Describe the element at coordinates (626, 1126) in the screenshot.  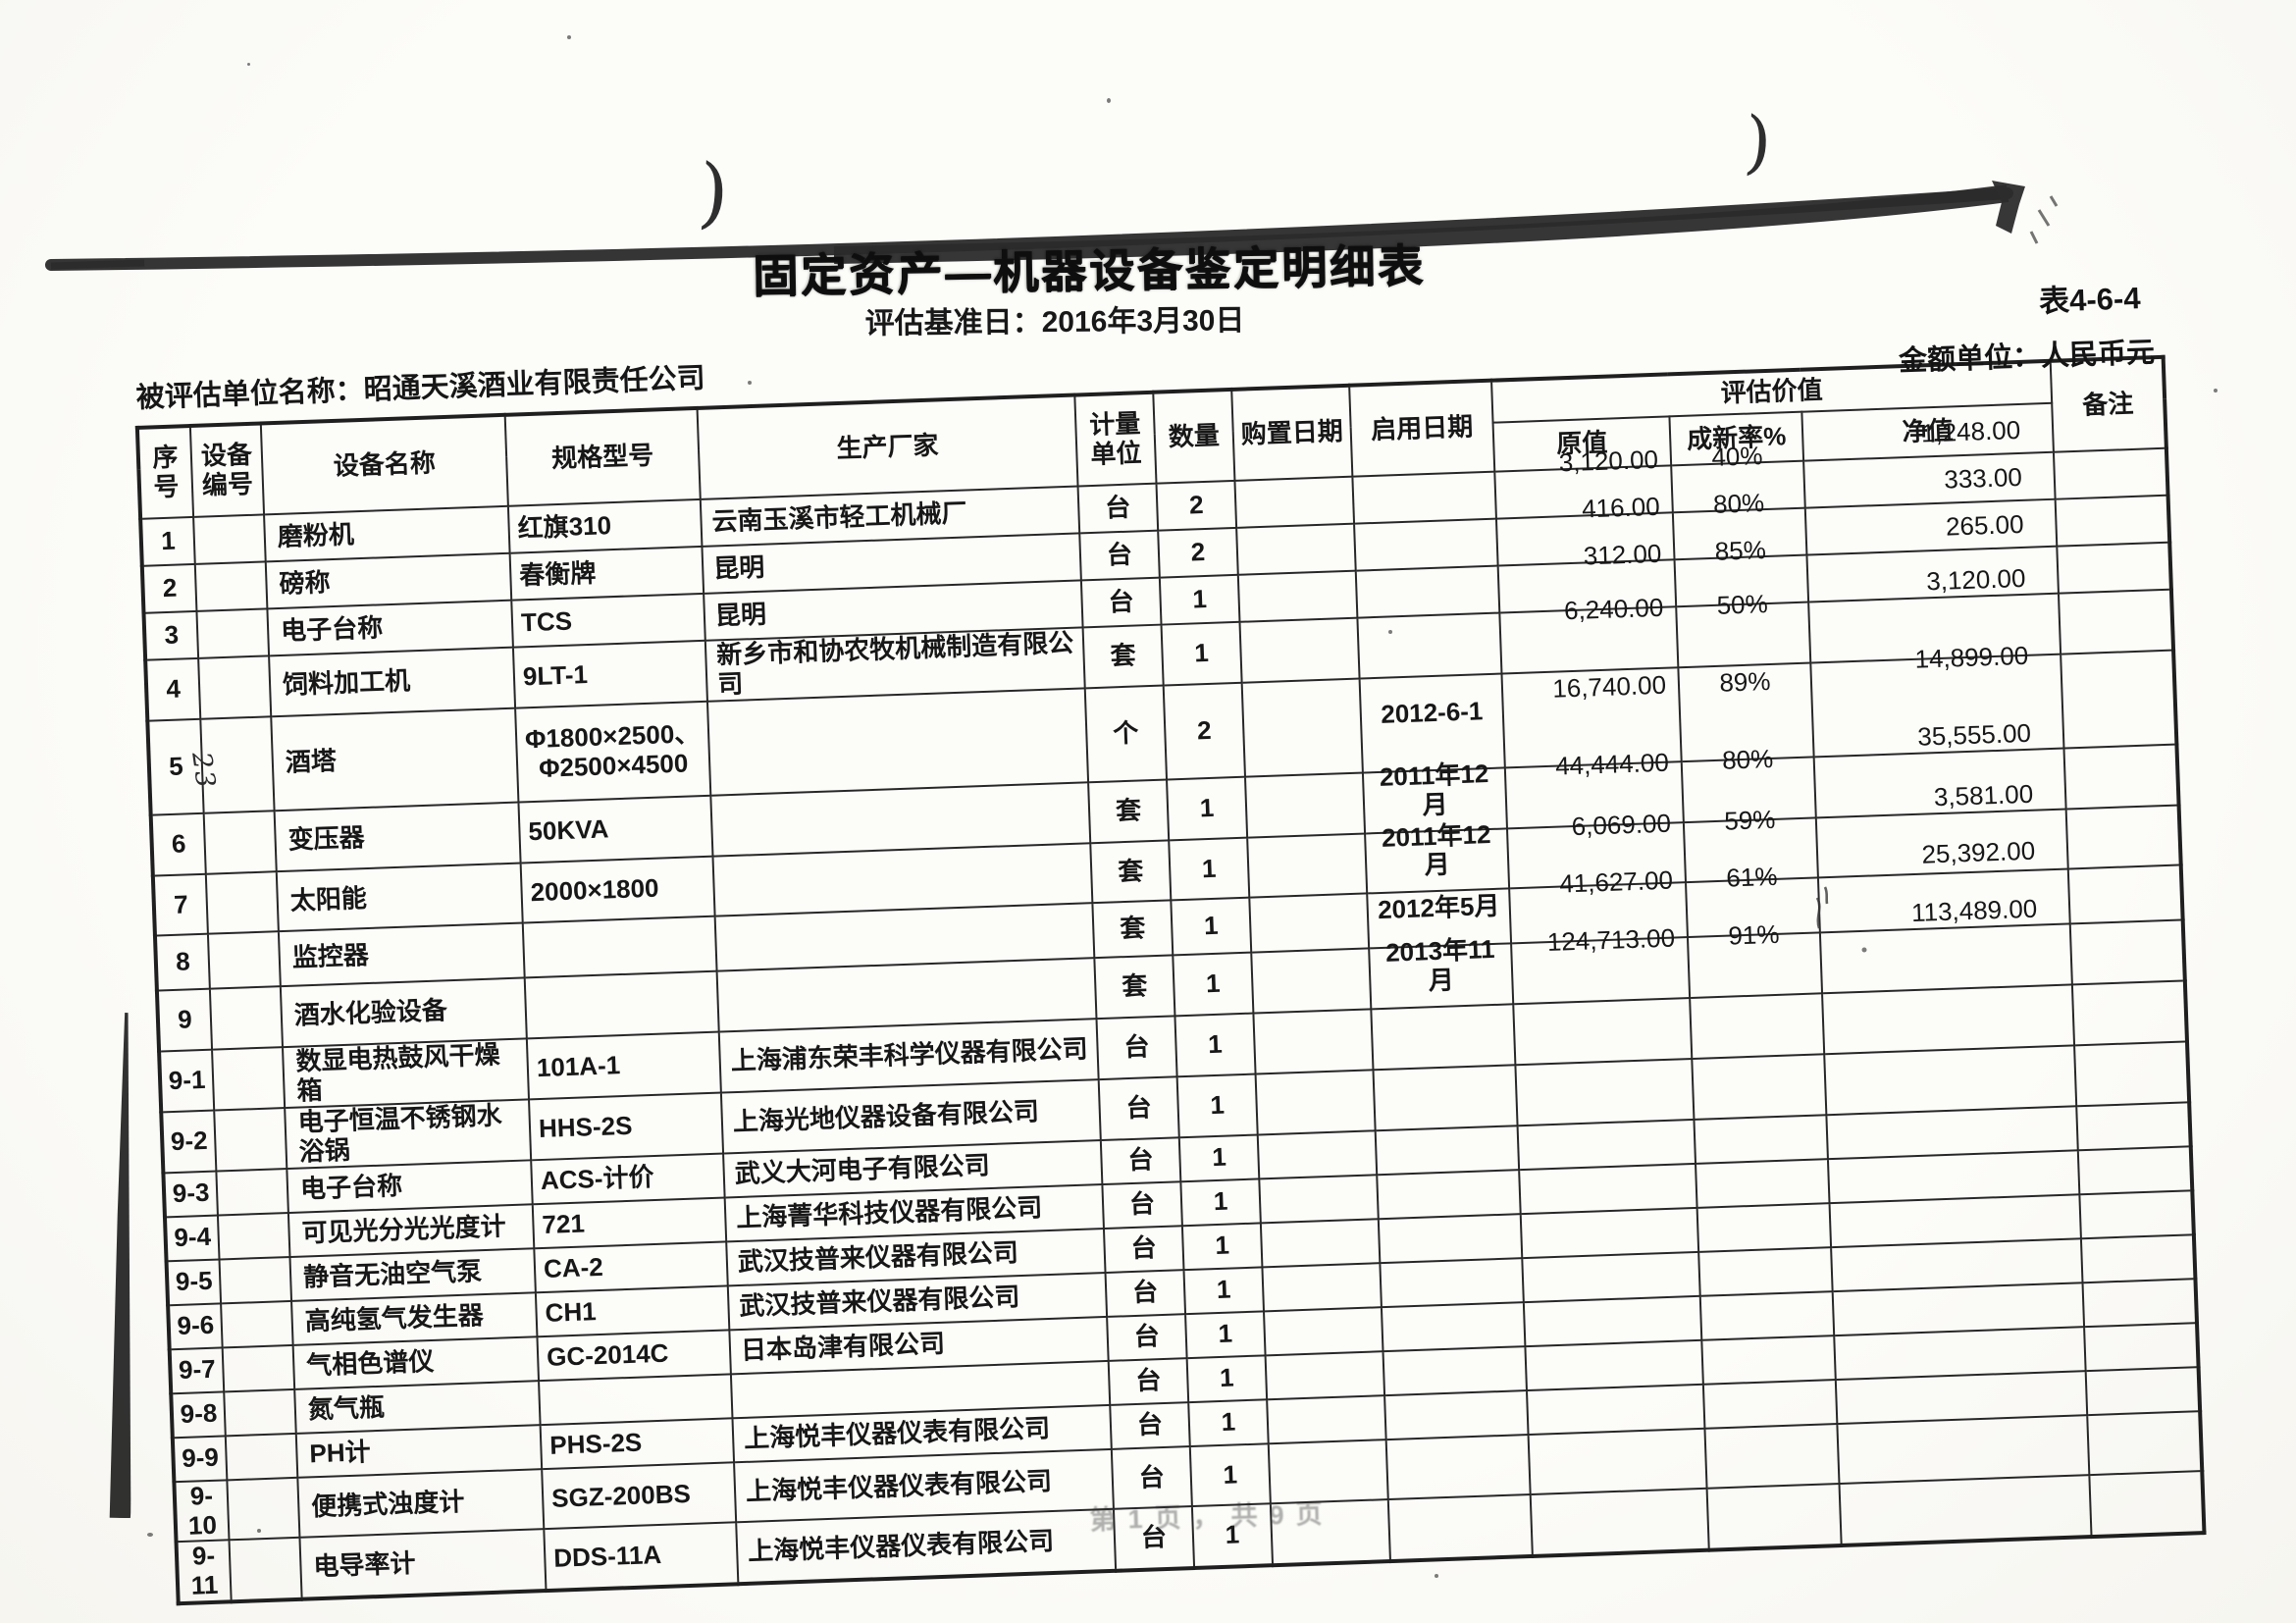
I see `cell-spec-model: HHS-2S` at that location.